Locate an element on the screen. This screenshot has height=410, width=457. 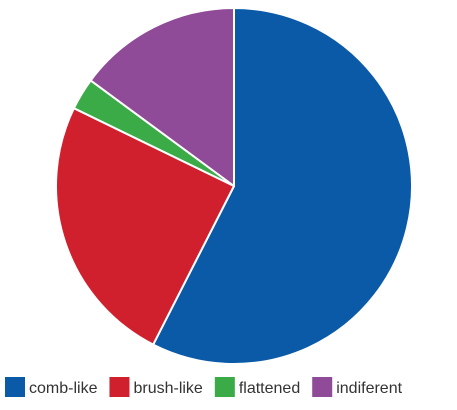
legend-item-flattened: flattened is located at coordinates (257, 387).